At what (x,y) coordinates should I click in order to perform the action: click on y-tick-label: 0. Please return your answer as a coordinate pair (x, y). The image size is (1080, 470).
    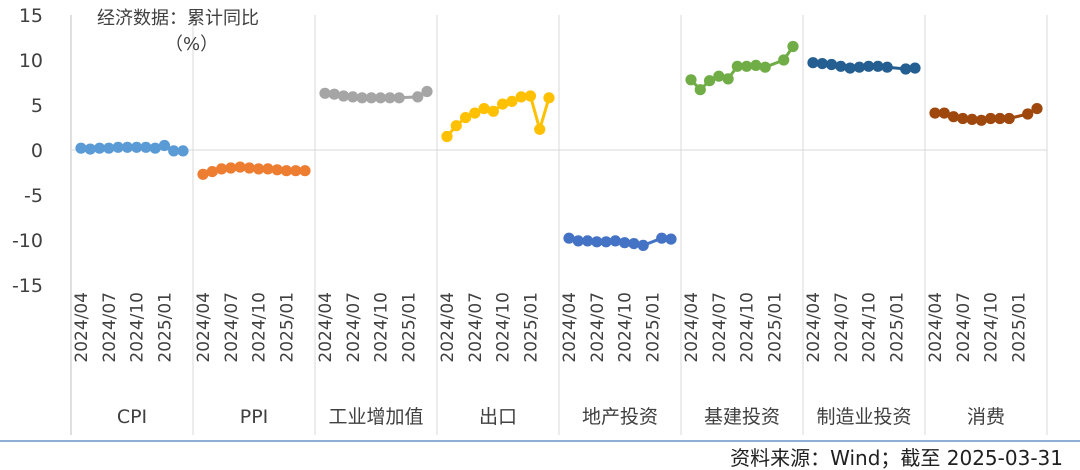
    Looking at the image, I should click on (37, 151).